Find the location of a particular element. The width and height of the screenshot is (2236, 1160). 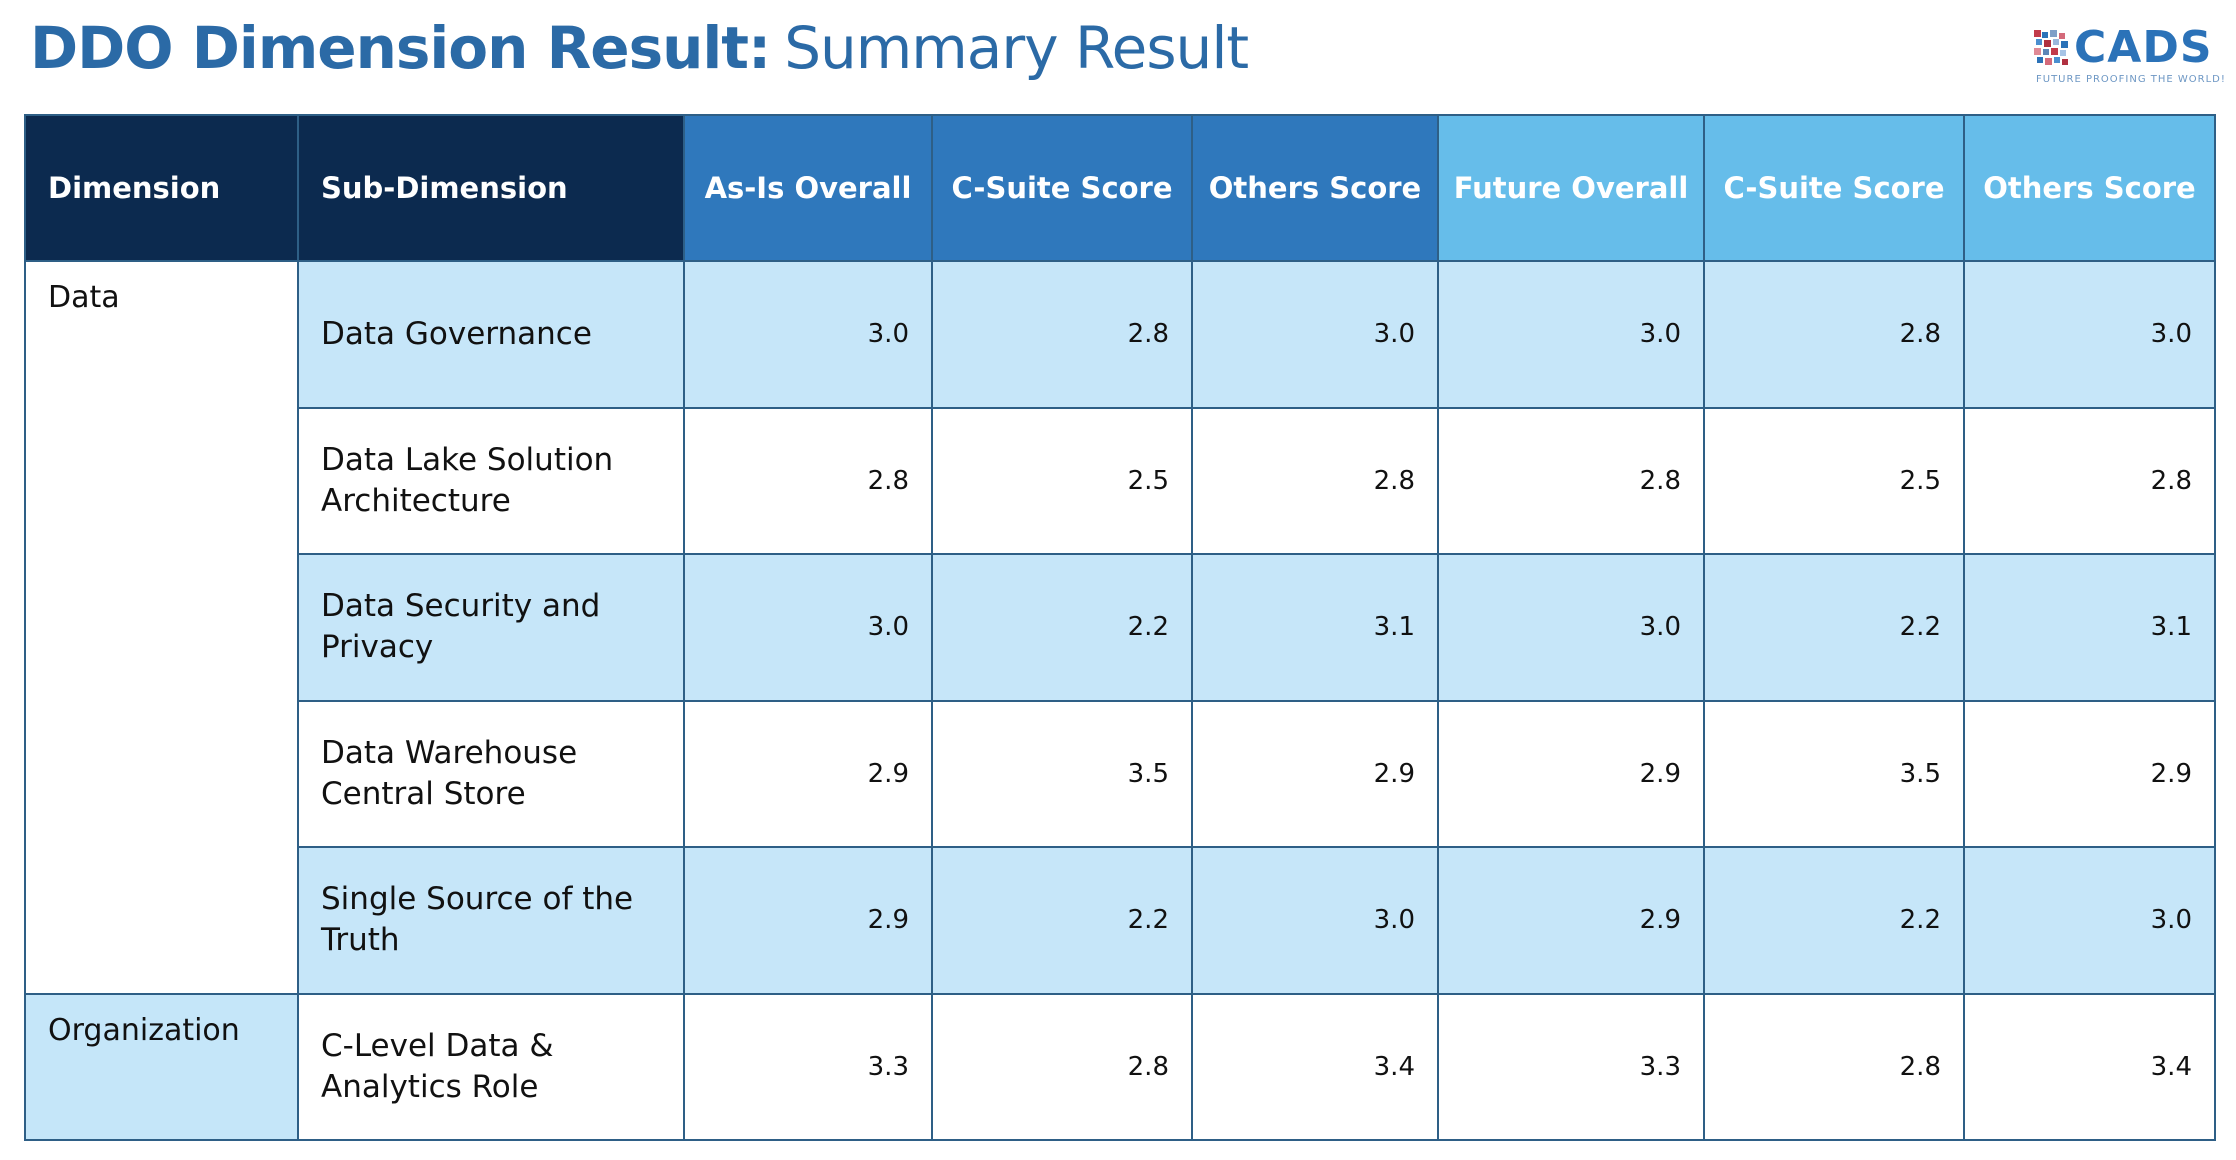

dimension-cell: Data is located at coordinates (161, 627).